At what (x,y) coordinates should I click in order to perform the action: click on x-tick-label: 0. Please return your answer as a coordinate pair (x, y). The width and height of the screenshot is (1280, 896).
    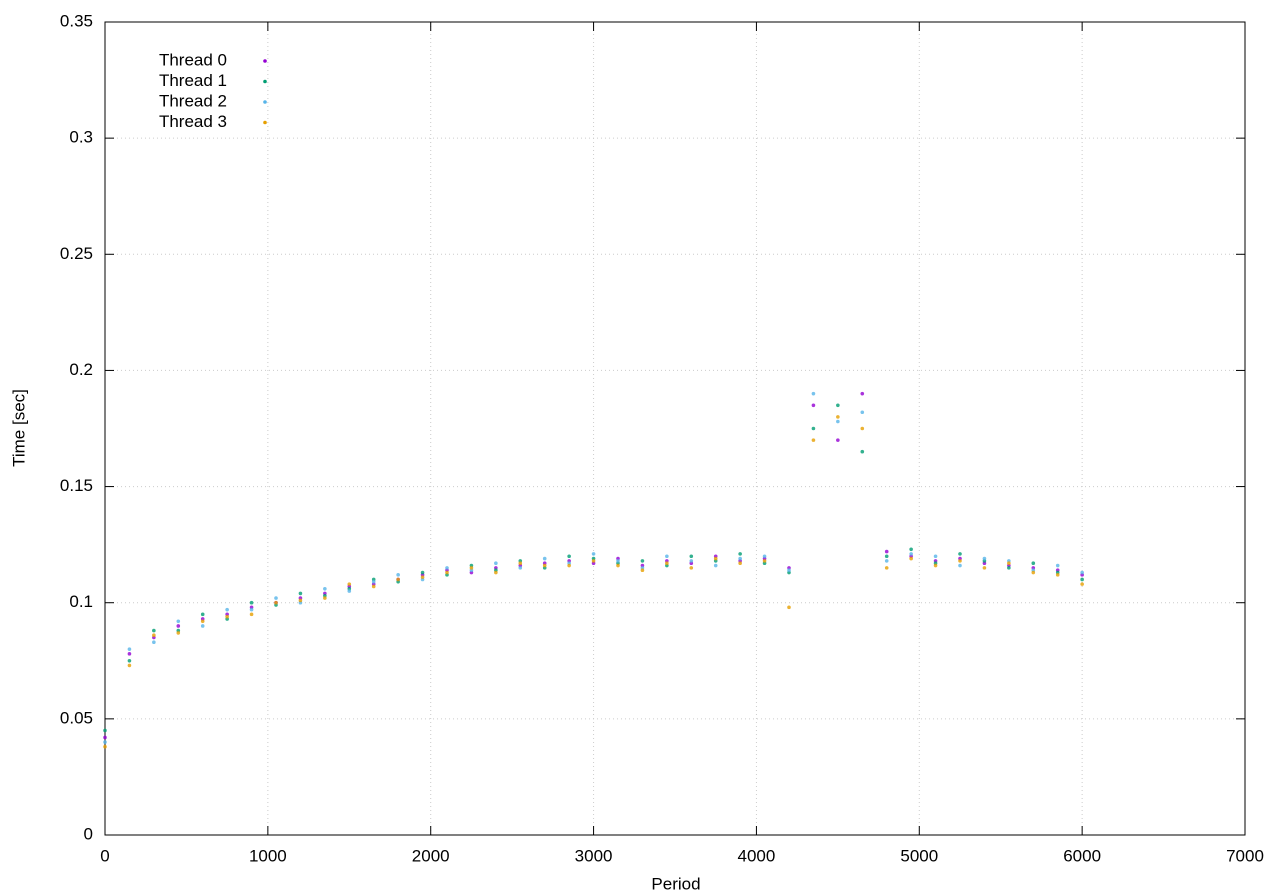
    Looking at the image, I should click on (104, 855).